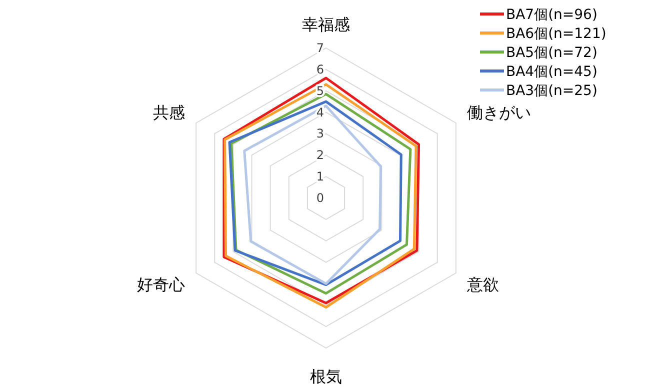 The height and width of the screenshot is (388, 650). I want to click on legend-label: BA5個(n=72), so click(552, 53).